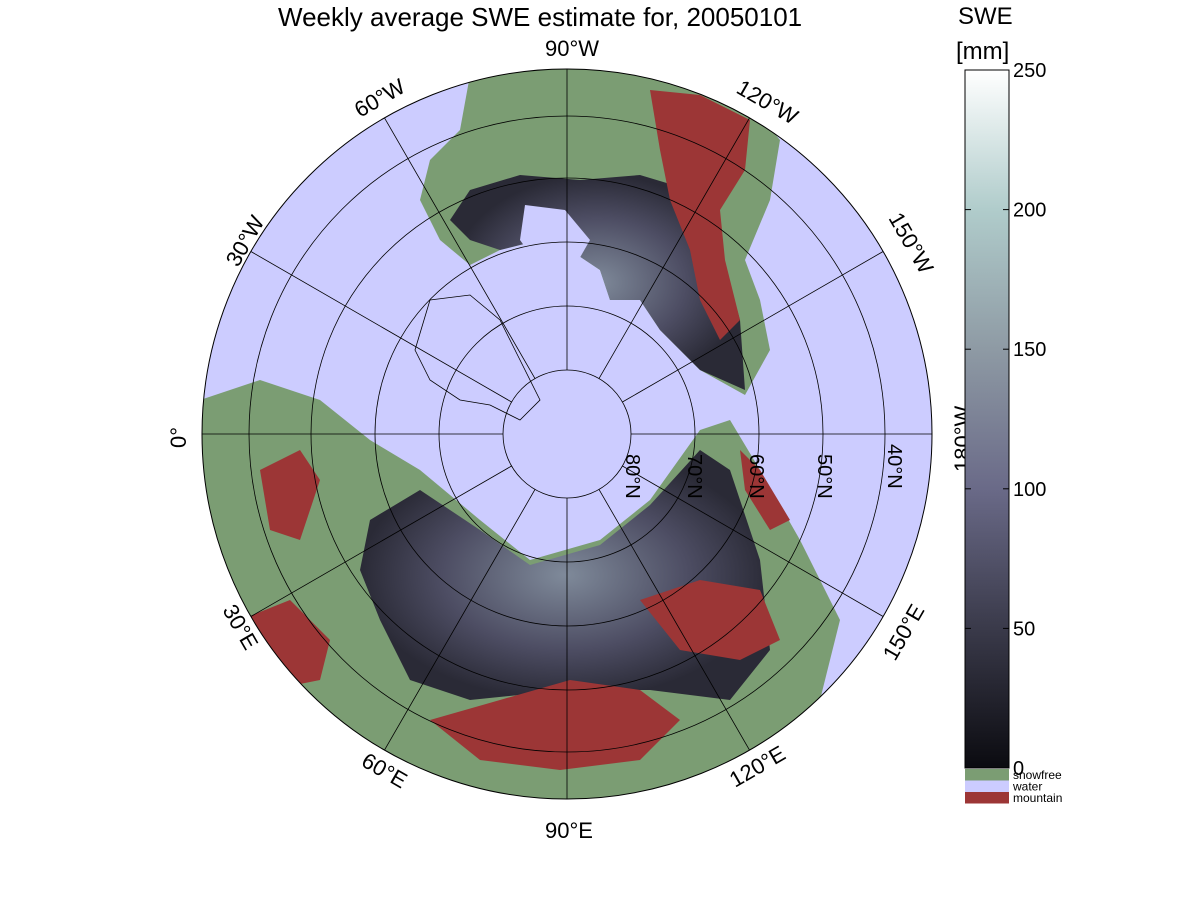  Describe the element at coordinates (1037, 775) in the screenshot. I see `legend-label-snowfree: snowfree` at that location.